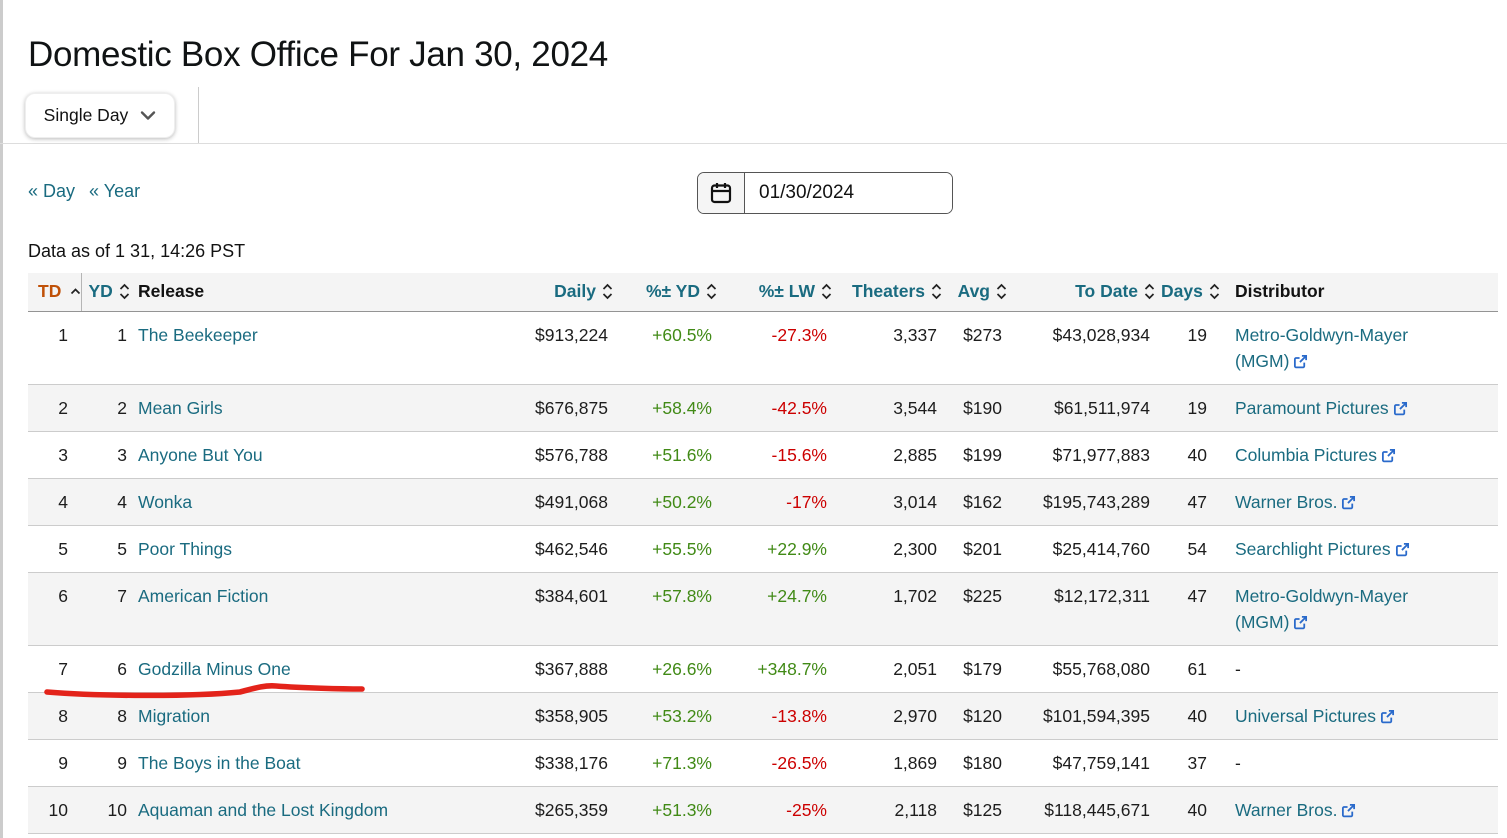  What do you see at coordinates (848, 193) in the screenshot?
I see `date-input` at bounding box center [848, 193].